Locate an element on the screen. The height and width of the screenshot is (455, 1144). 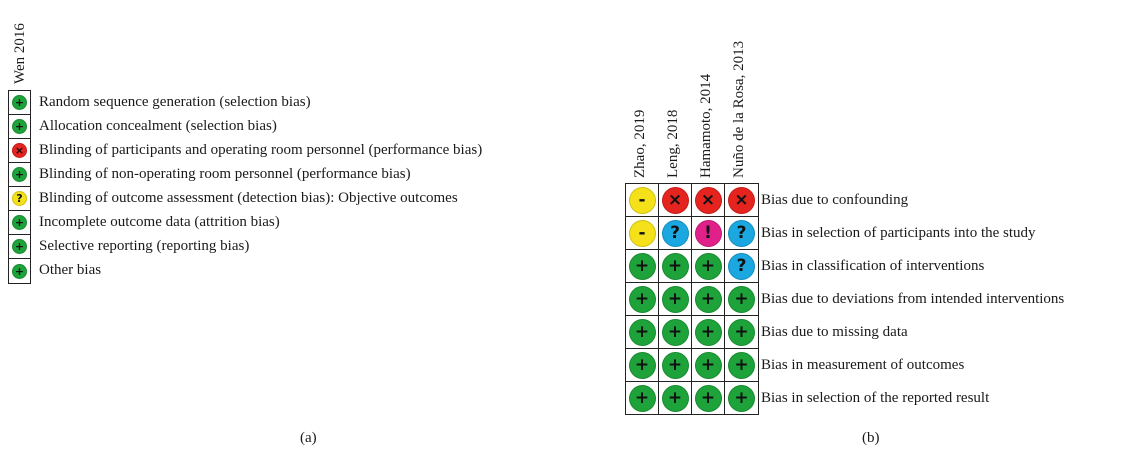
panel-b-domain-label: Bias in classification of interventions is located at coordinates (873, 266).